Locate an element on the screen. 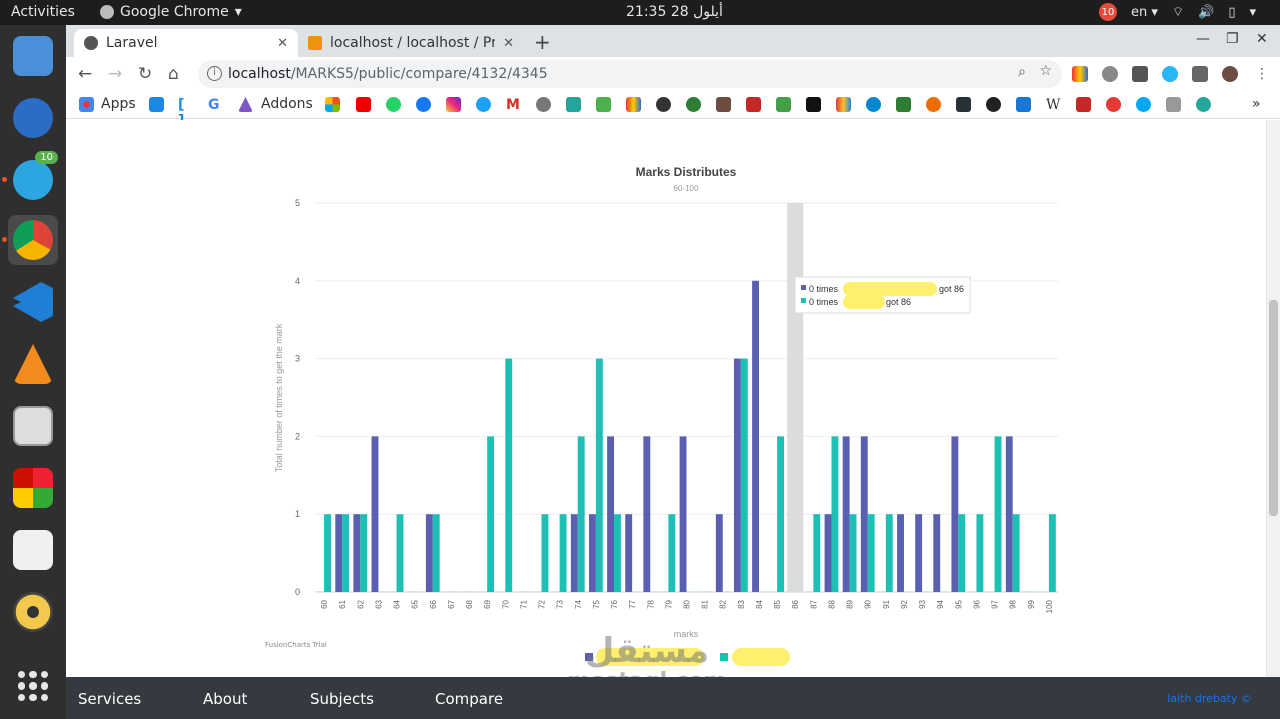 This screenshot has height=719, width=1280. bar-100-series1 is located at coordinates (1045, 591).